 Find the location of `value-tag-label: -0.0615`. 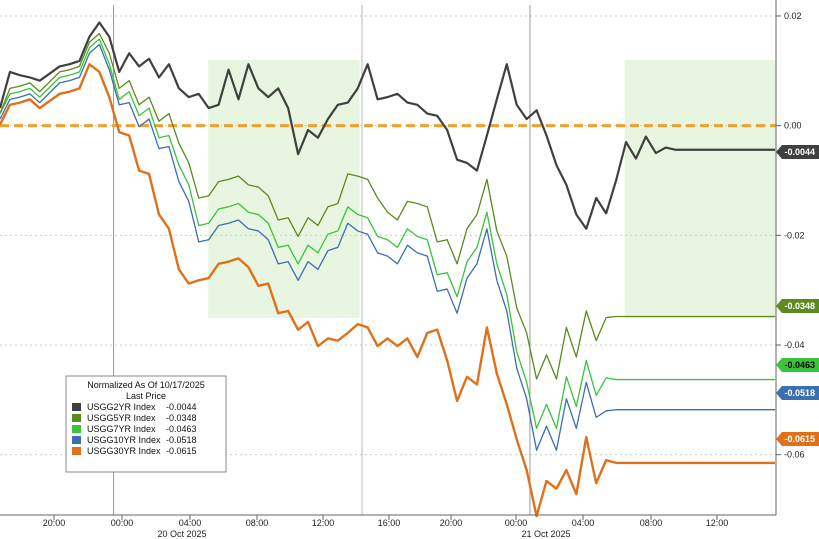

value-tag-label: -0.0615 is located at coordinates (799, 439).